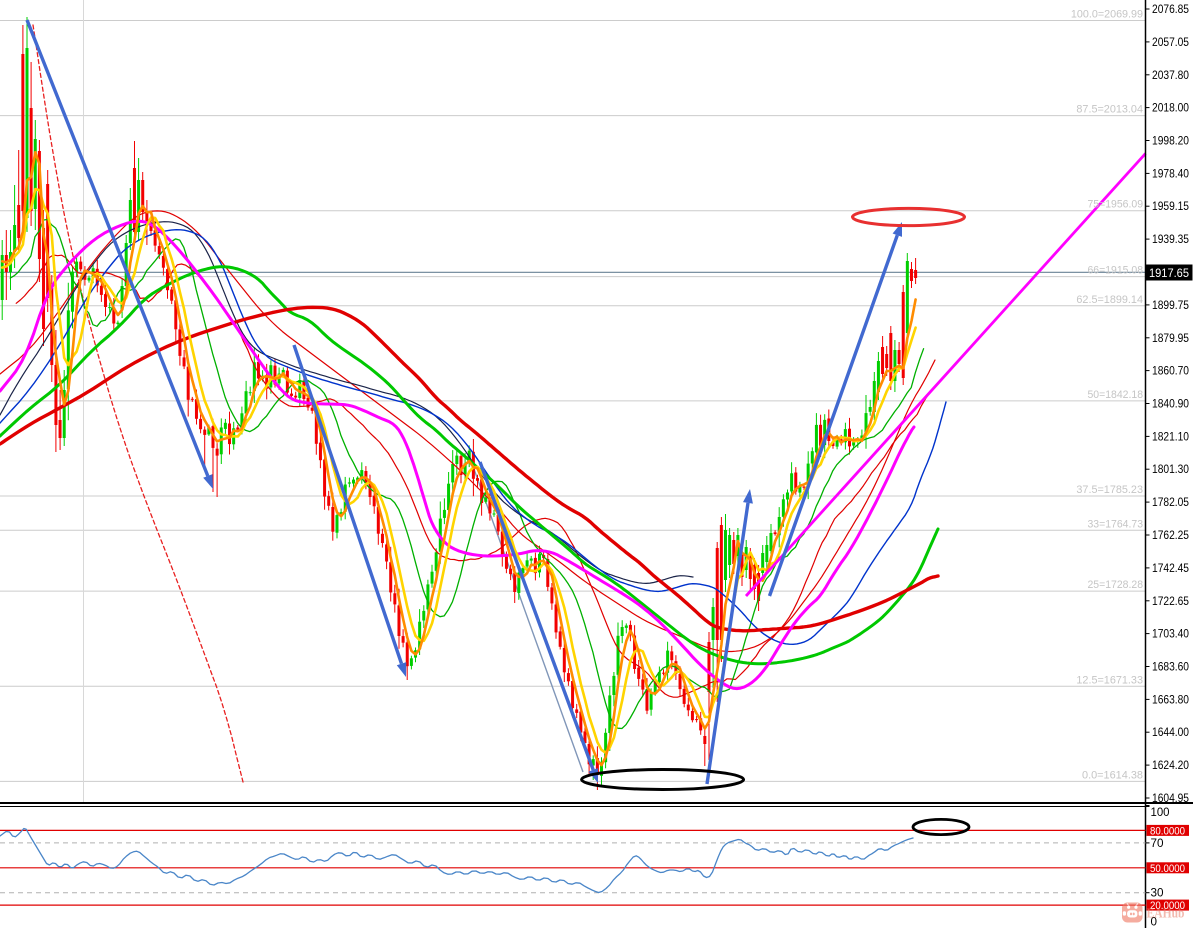 The image size is (1193, 928). Describe the element at coordinates (1116, 524) in the screenshot. I see `svg-text: 33=1764.73` at that location.